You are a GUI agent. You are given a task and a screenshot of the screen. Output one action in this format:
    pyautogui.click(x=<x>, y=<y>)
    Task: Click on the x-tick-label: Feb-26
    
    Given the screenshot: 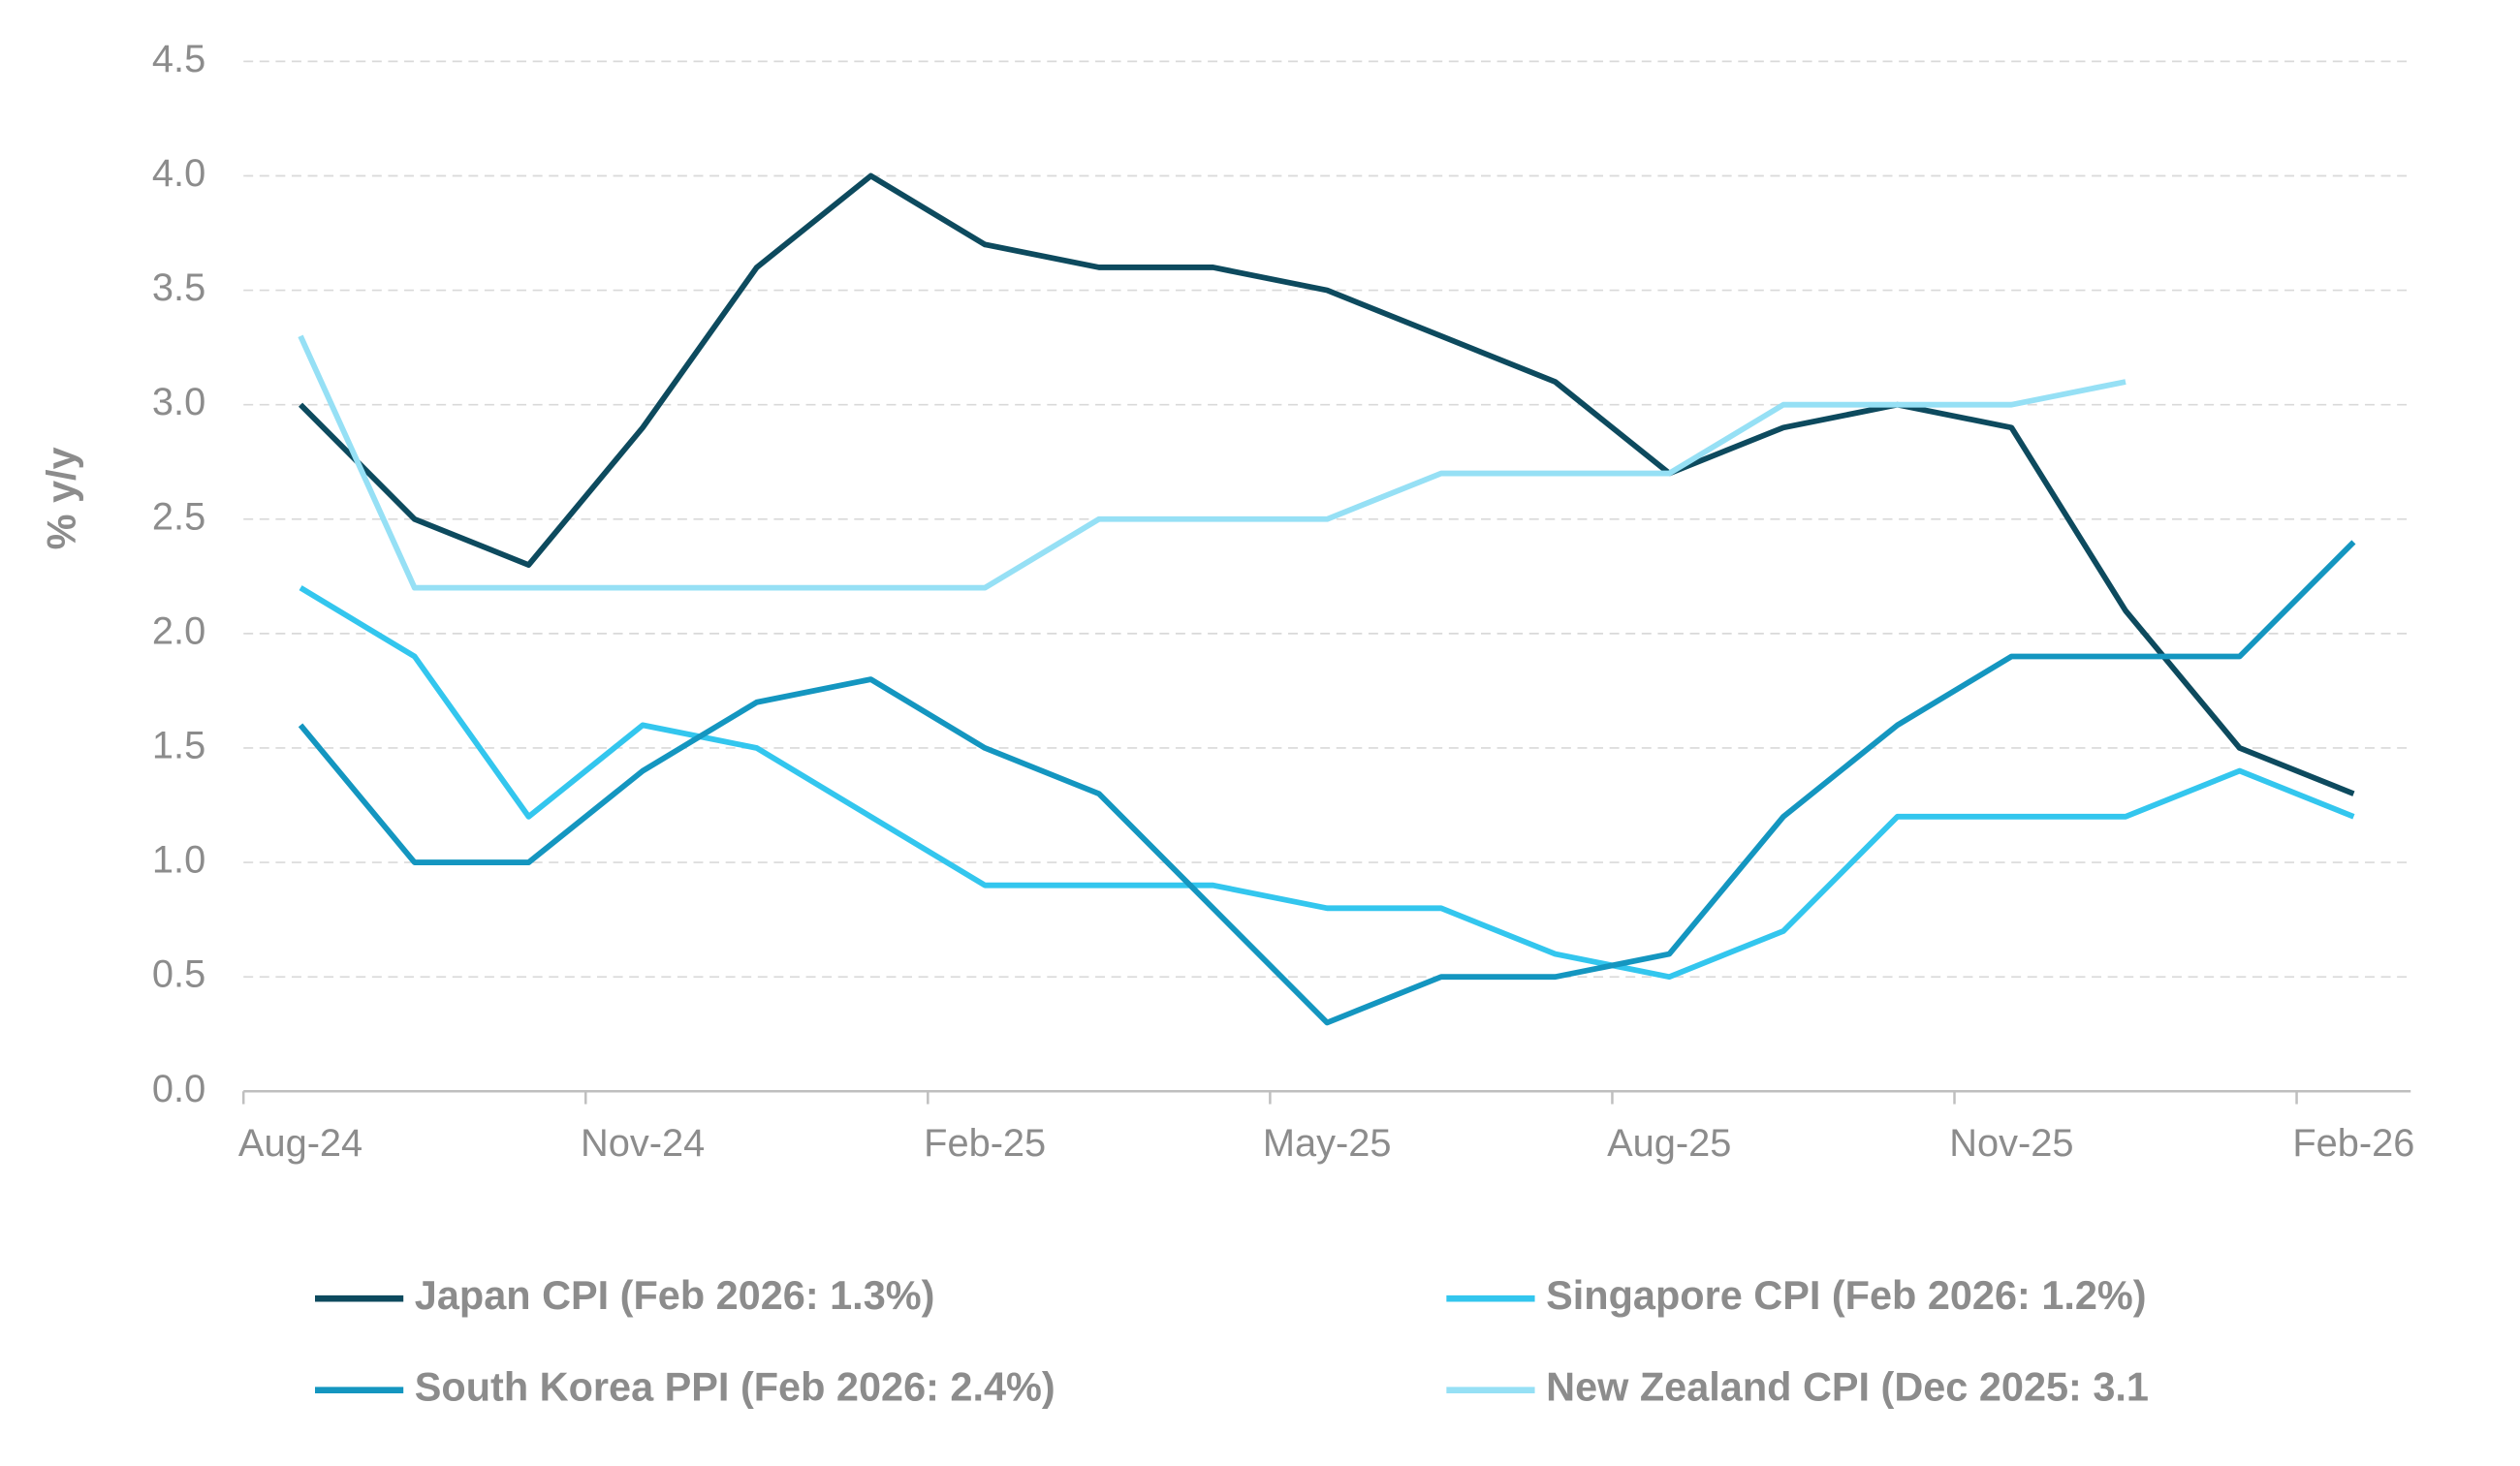 What is the action you would take?
    pyautogui.click(x=2353, y=1143)
    